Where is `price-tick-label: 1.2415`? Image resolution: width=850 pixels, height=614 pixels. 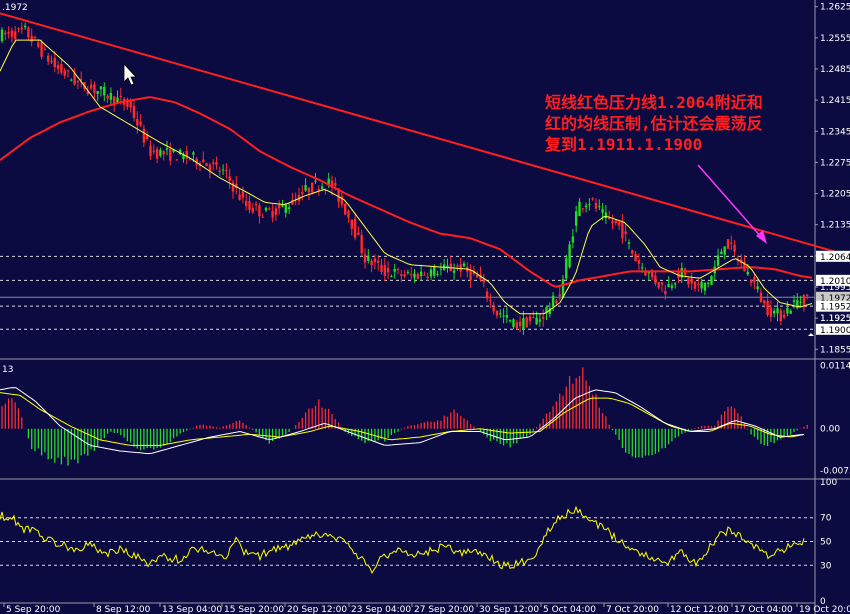
price-tick-label: 1.2415 is located at coordinates (835, 101).